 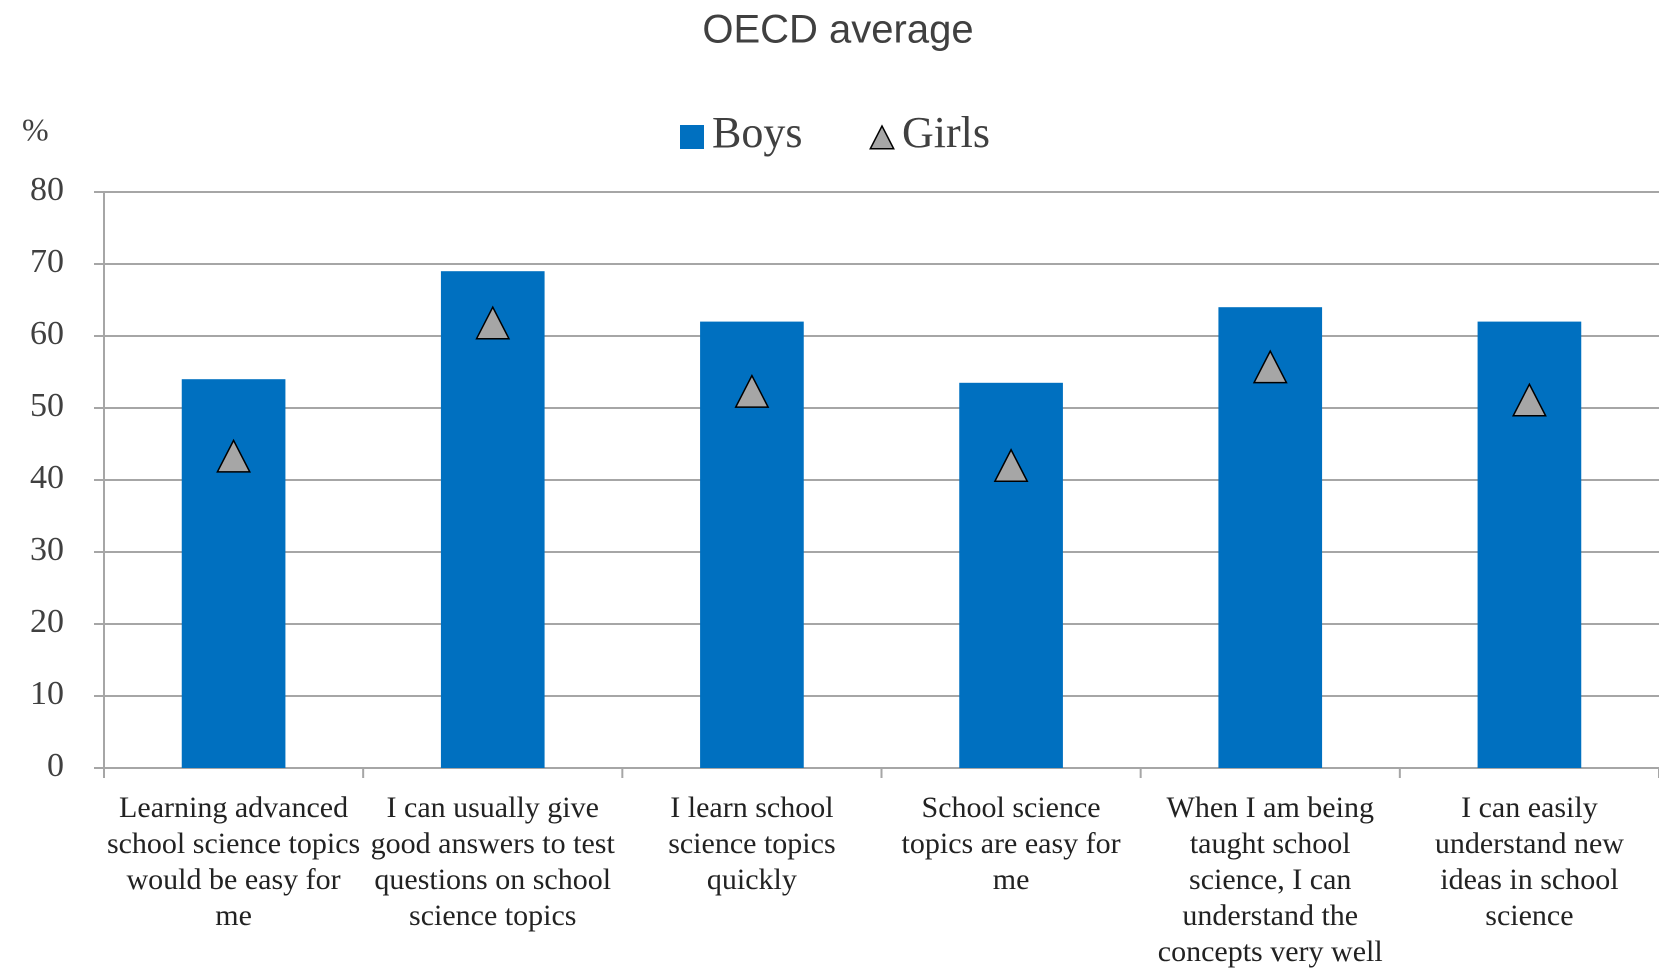 What do you see at coordinates (47, 405) in the screenshot?
I see `y-tick-label: 50` at bounding box center [47, 405].